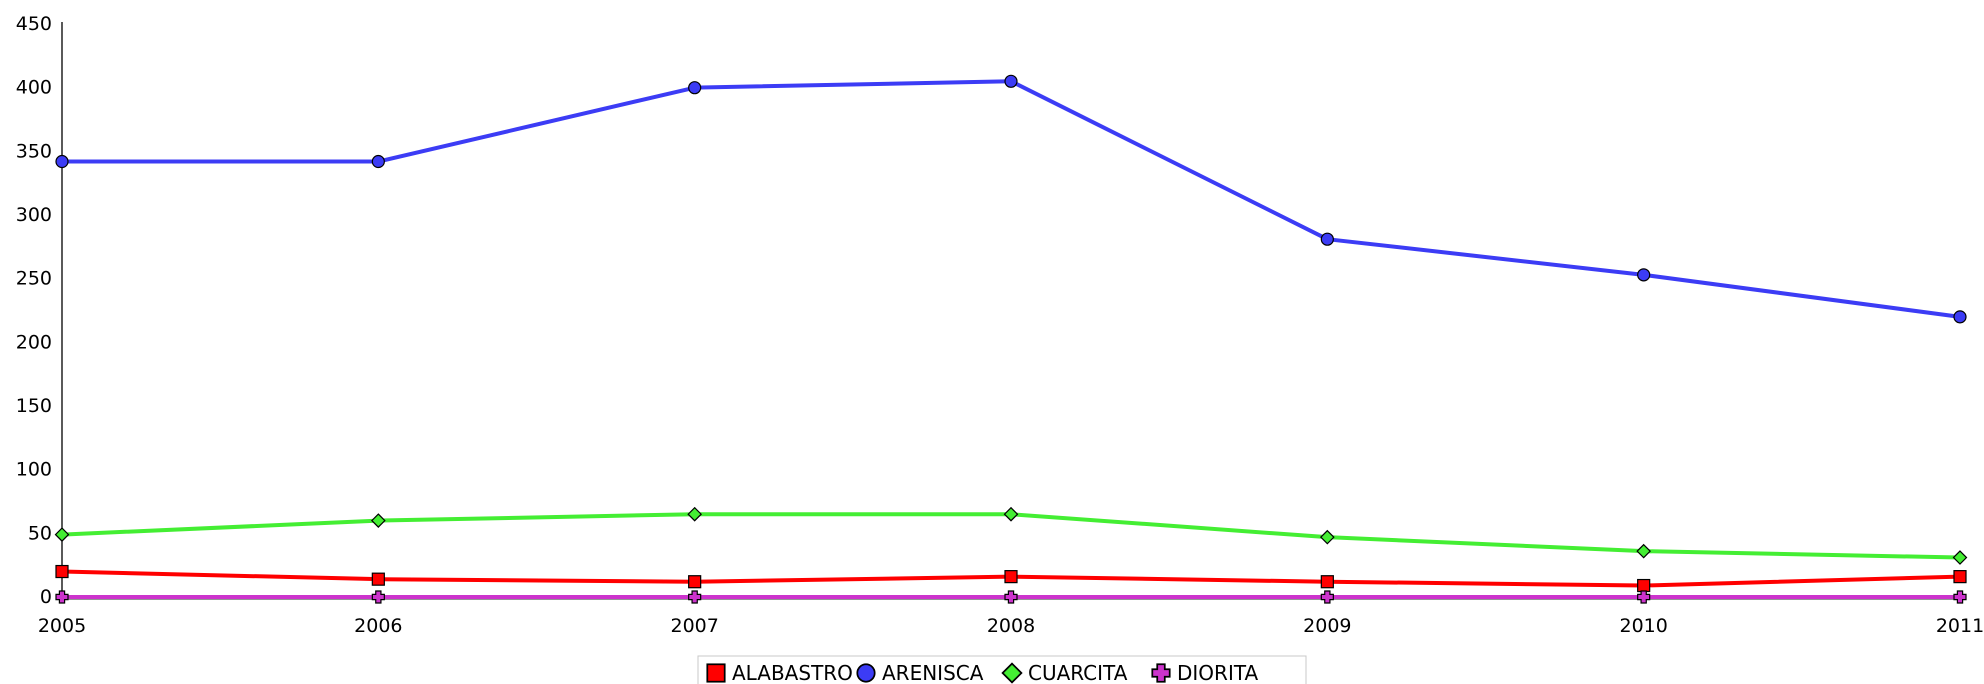 The height and width of the screenshot is (684, 1984). I want to click on x-tick-label: 2008, so click(1011, 626).